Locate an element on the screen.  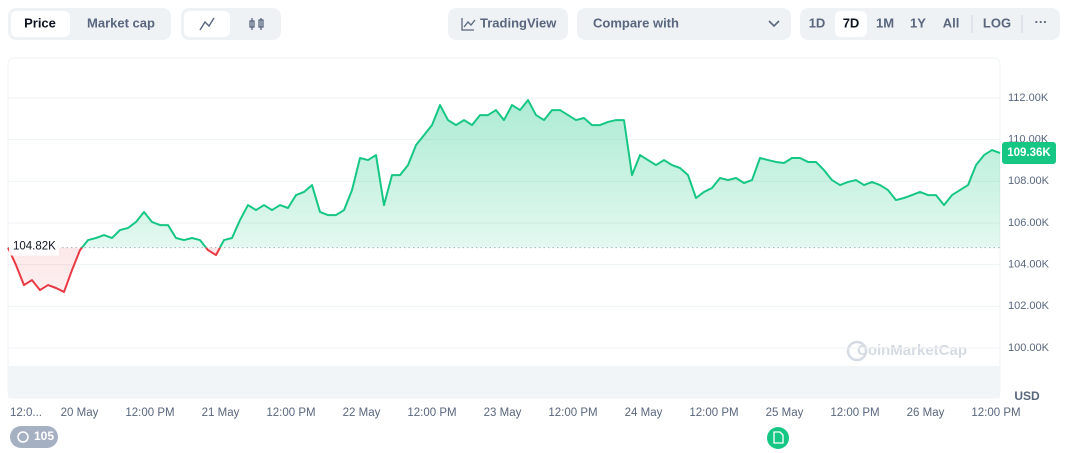
last-price-bg is located at coordinates (1029, 153).